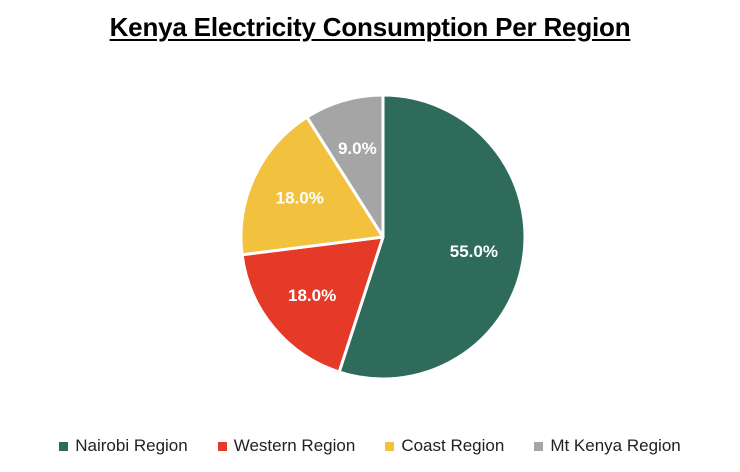  I want to click on pie-slice-western, so click(312, 304).